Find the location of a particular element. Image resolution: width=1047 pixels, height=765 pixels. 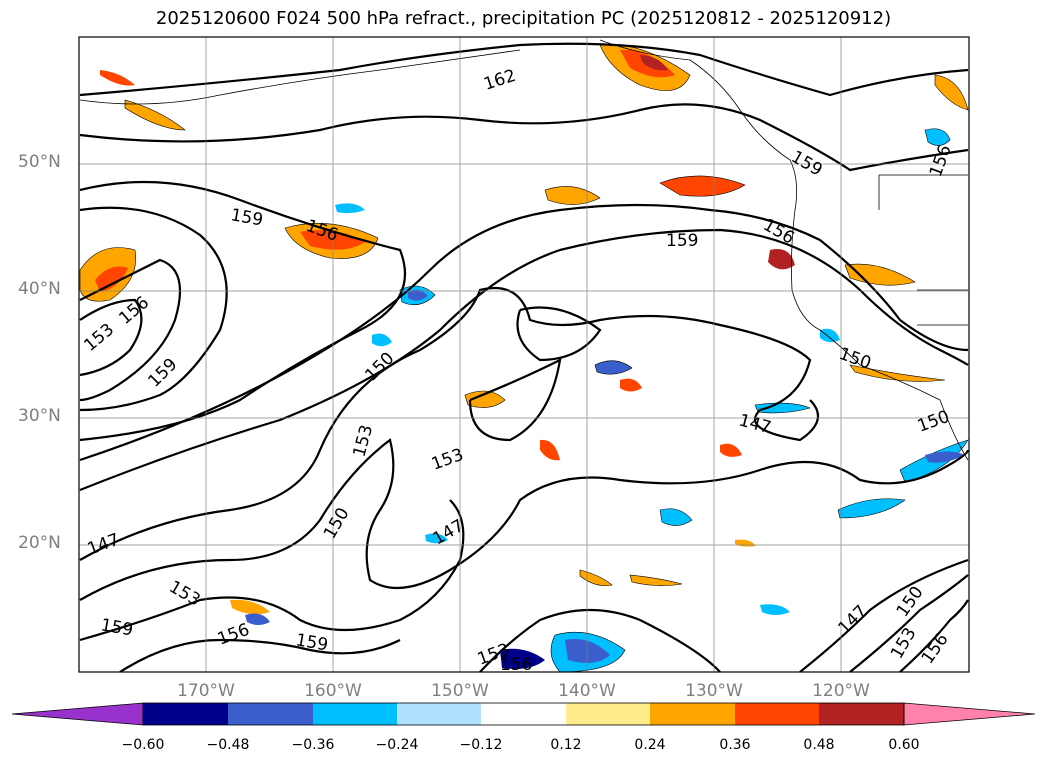

lon-label-120w: 120°W is located at coordinates (841, 691).